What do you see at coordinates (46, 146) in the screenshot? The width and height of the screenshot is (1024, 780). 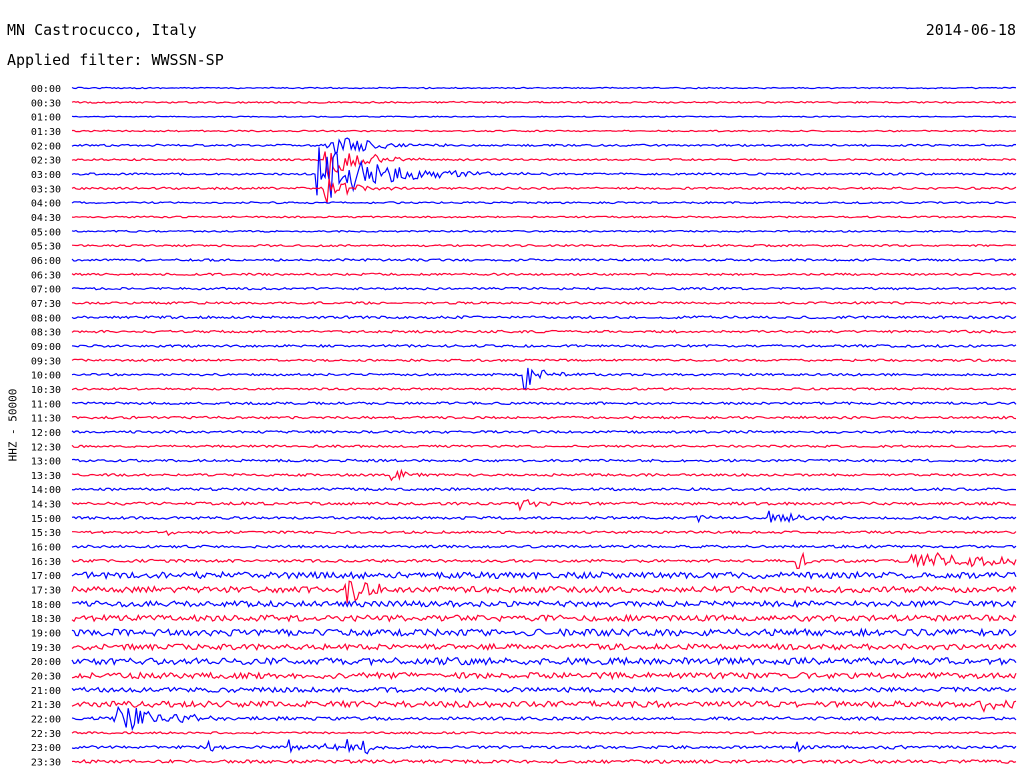 I see `row-time-label: 02:00` at bounding box center [46, 146].